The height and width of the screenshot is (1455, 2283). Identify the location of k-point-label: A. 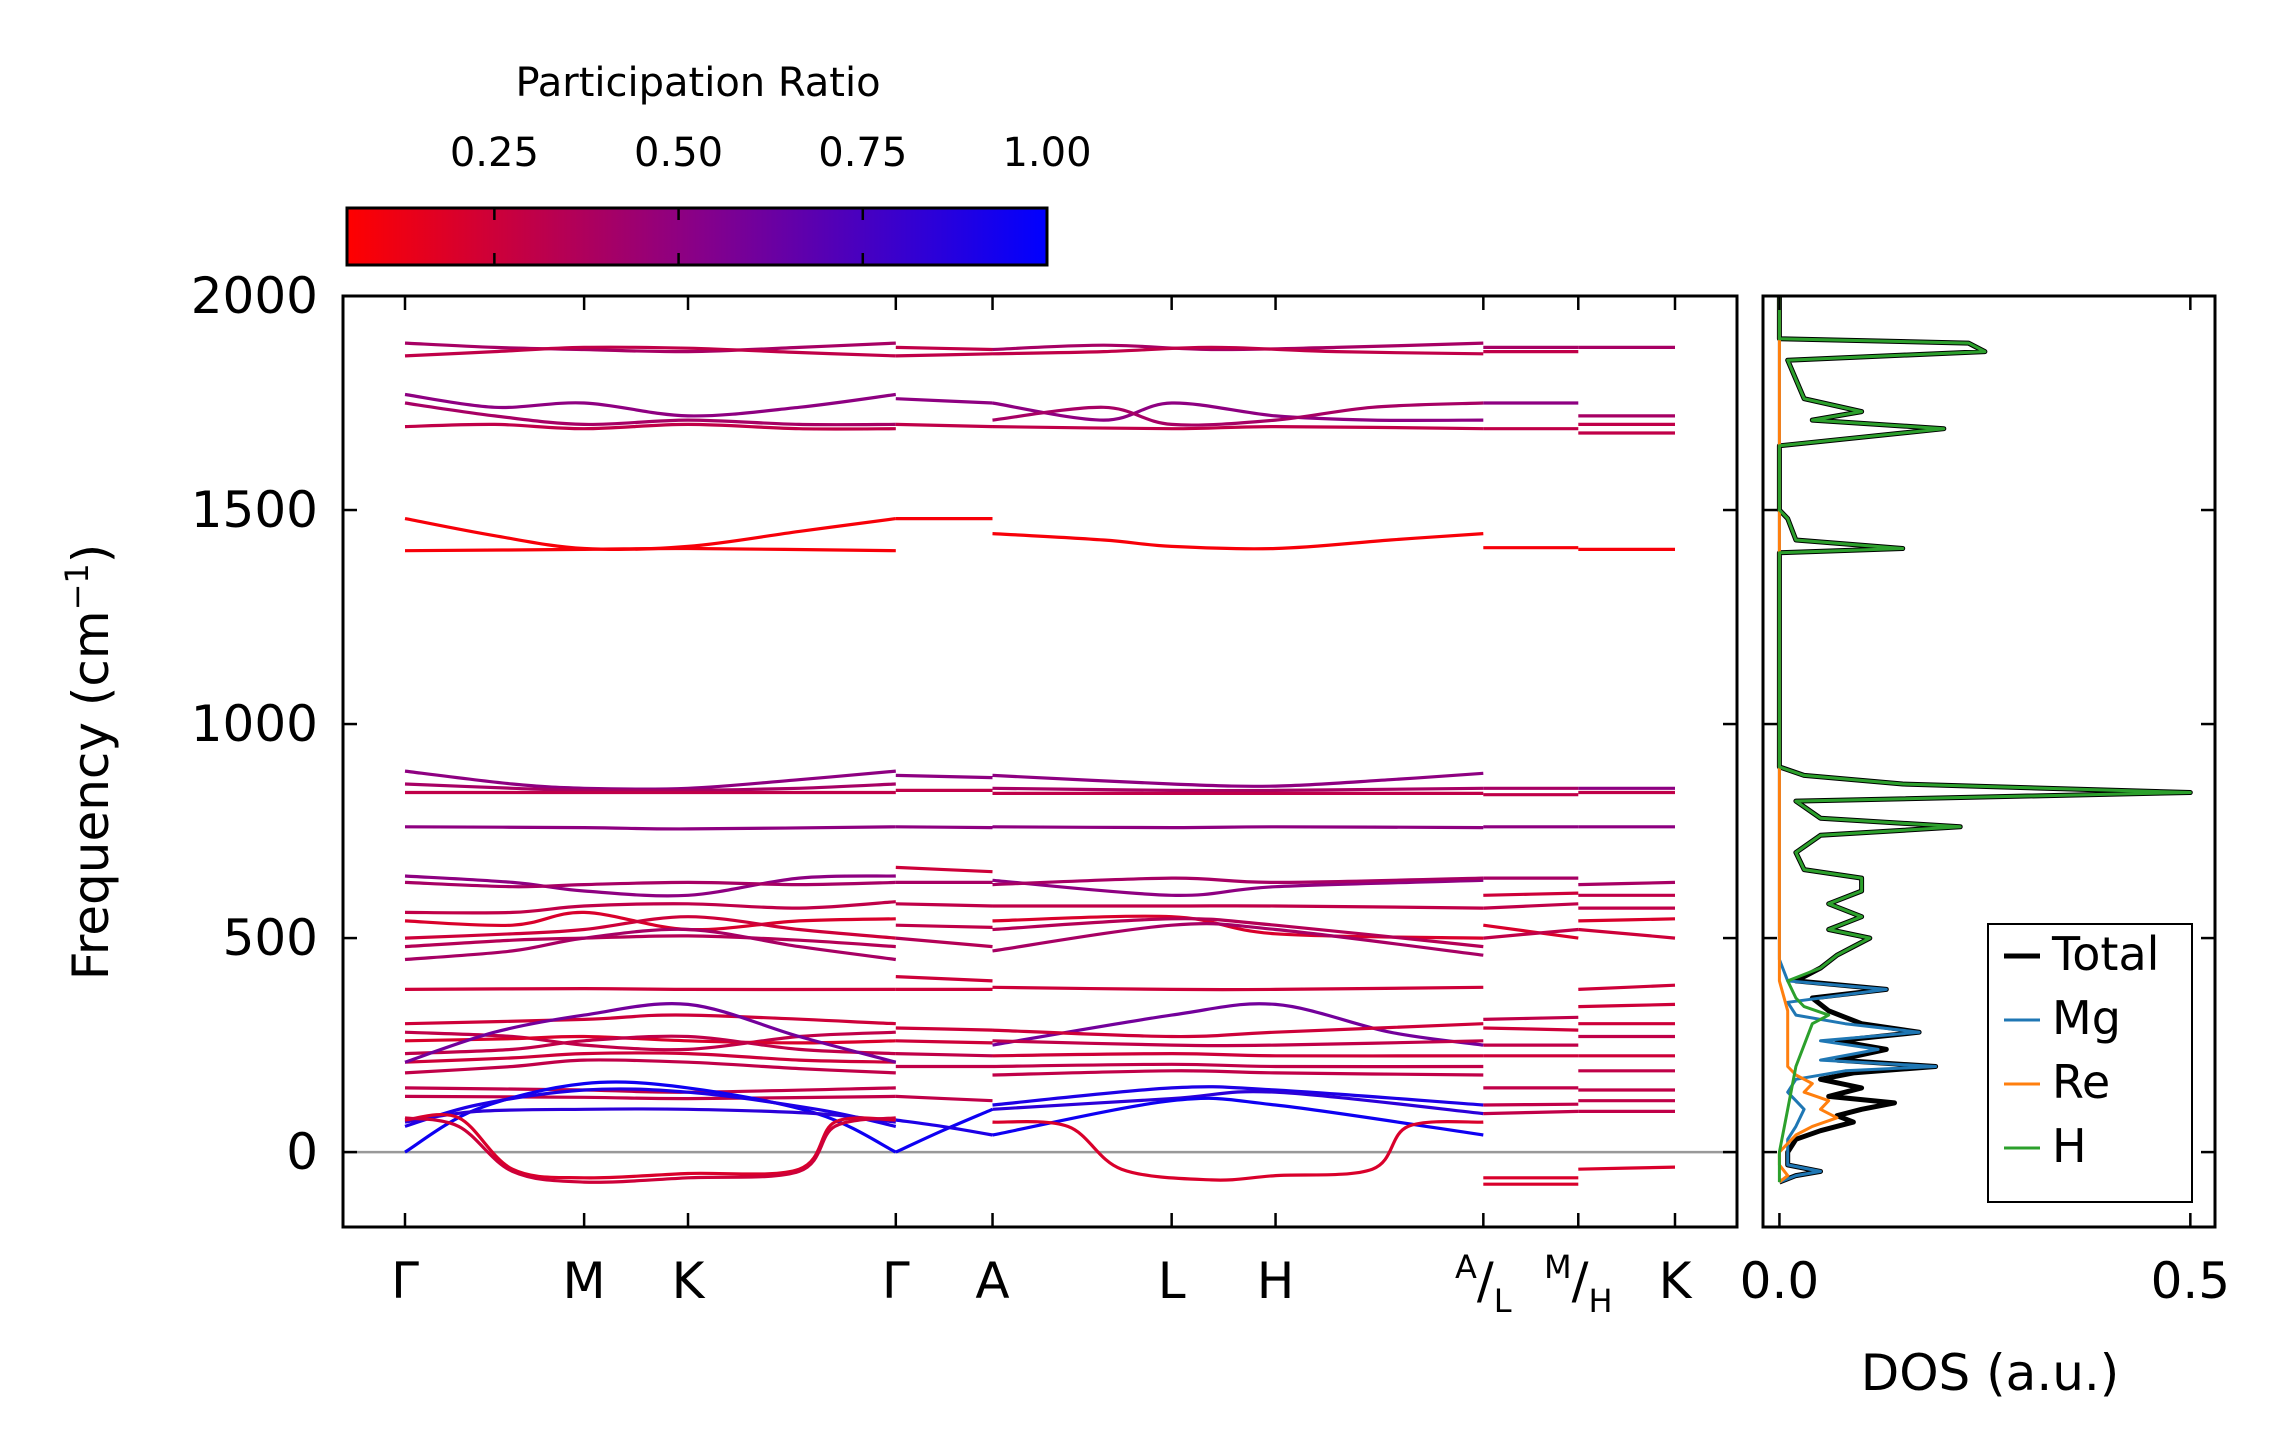
(992, 1281).